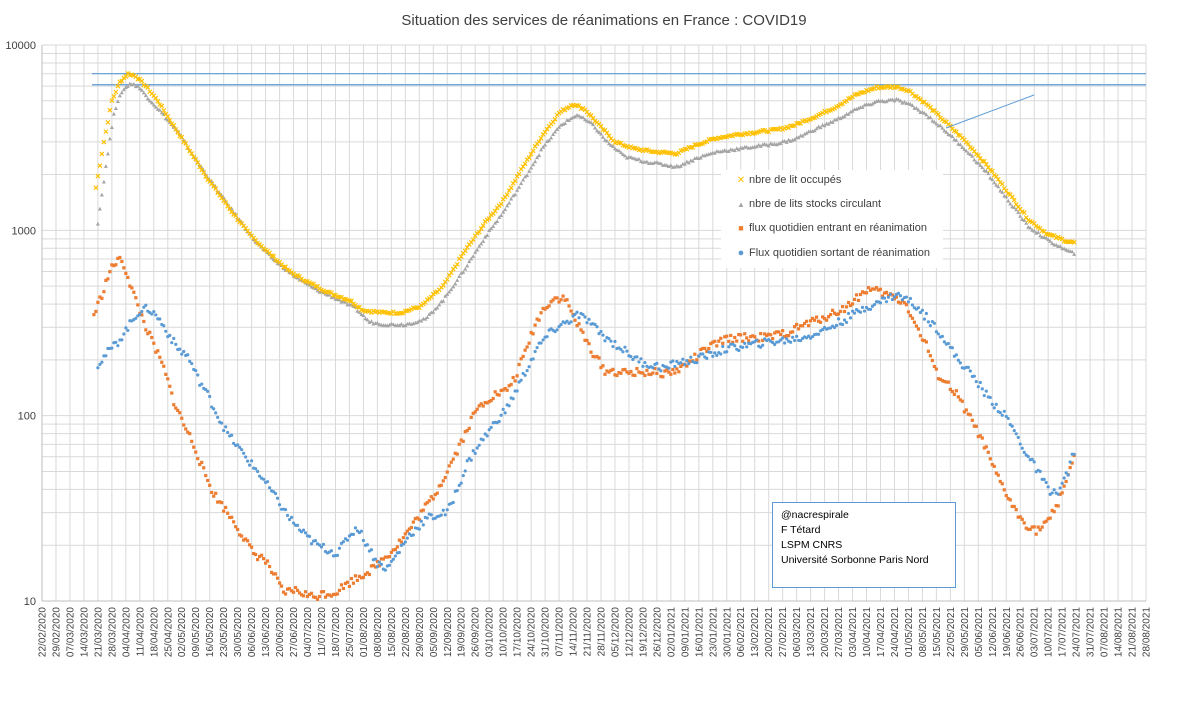 The width and height of the screenshot is (1200, 710). Describe the element at coordinates (741, 632) in the screenshot. I see `x-tick-label: 06/02/2021` at that location.